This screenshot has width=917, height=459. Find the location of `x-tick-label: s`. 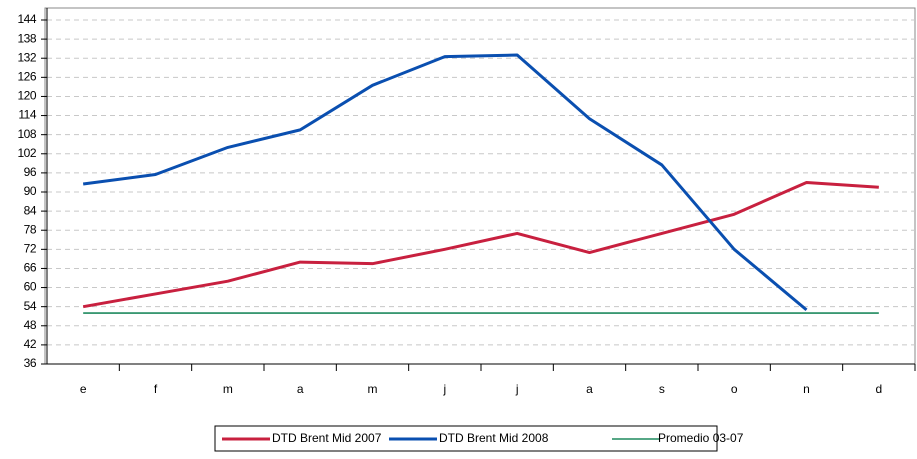

x-tick-label: s is located at coordinates (662, 389).